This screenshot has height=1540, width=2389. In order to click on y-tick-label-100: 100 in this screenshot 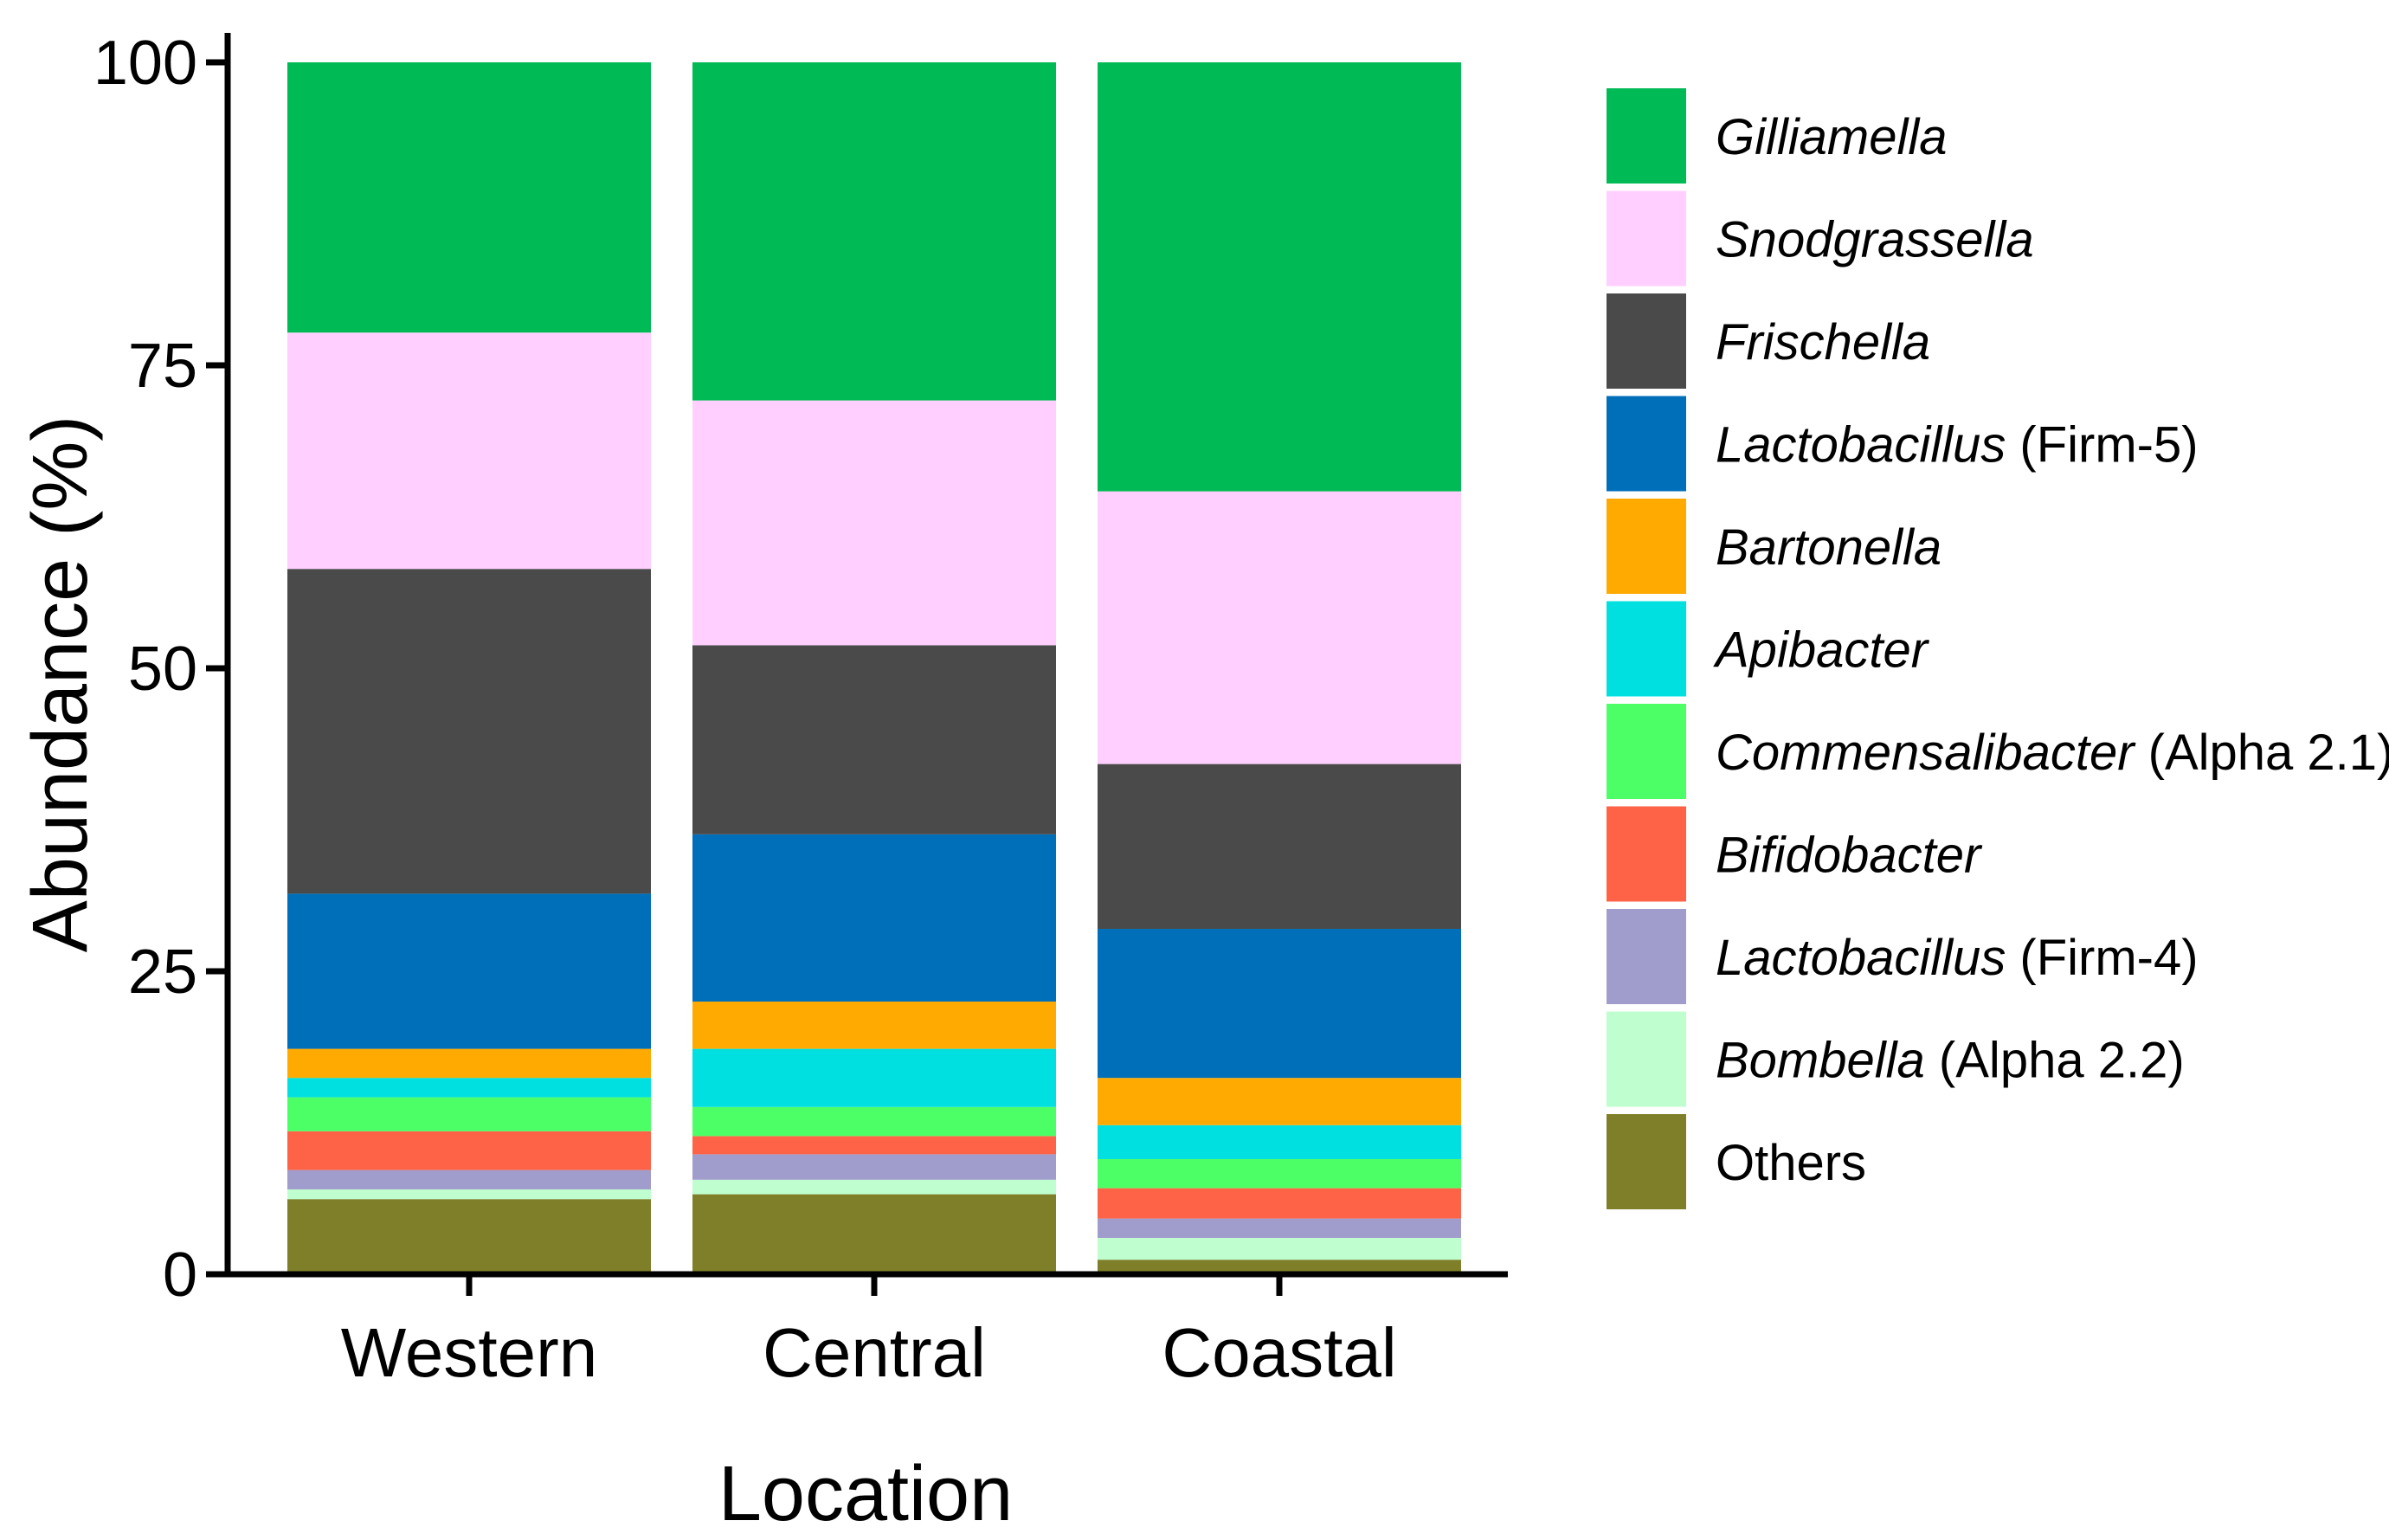, I will do `click(145, 63)`.